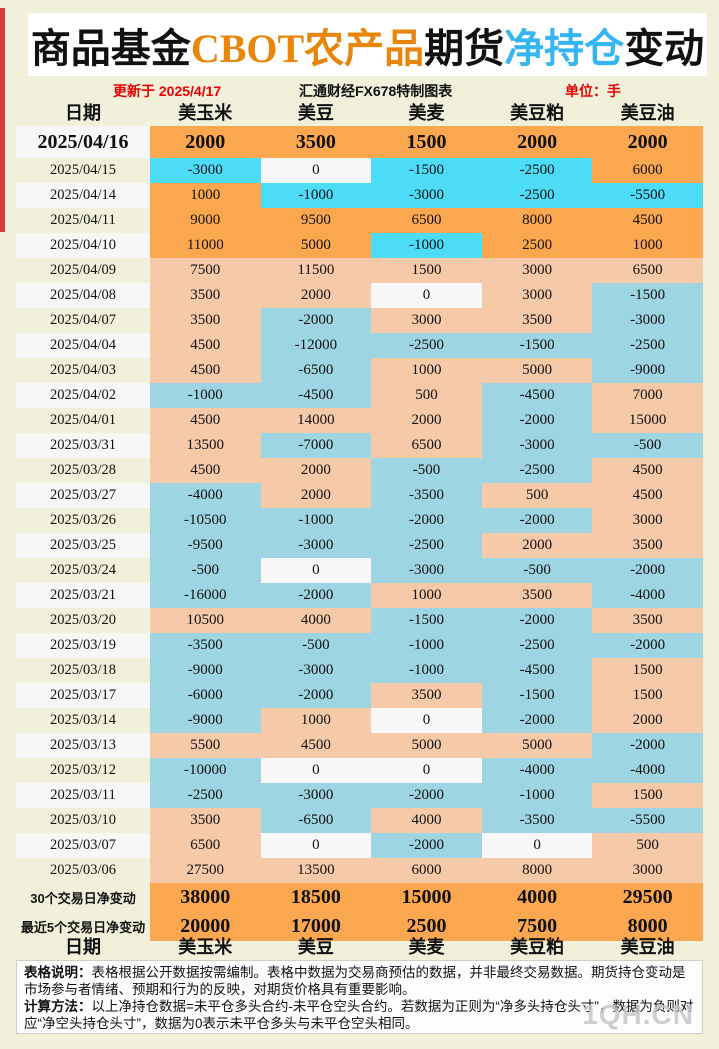  What do you see at coordinates (359, 320) in the screenshot?
I see `table-row: 2025/04/07 3500 -2000 3000 3500 -3000` at bounding box center [359, 320].